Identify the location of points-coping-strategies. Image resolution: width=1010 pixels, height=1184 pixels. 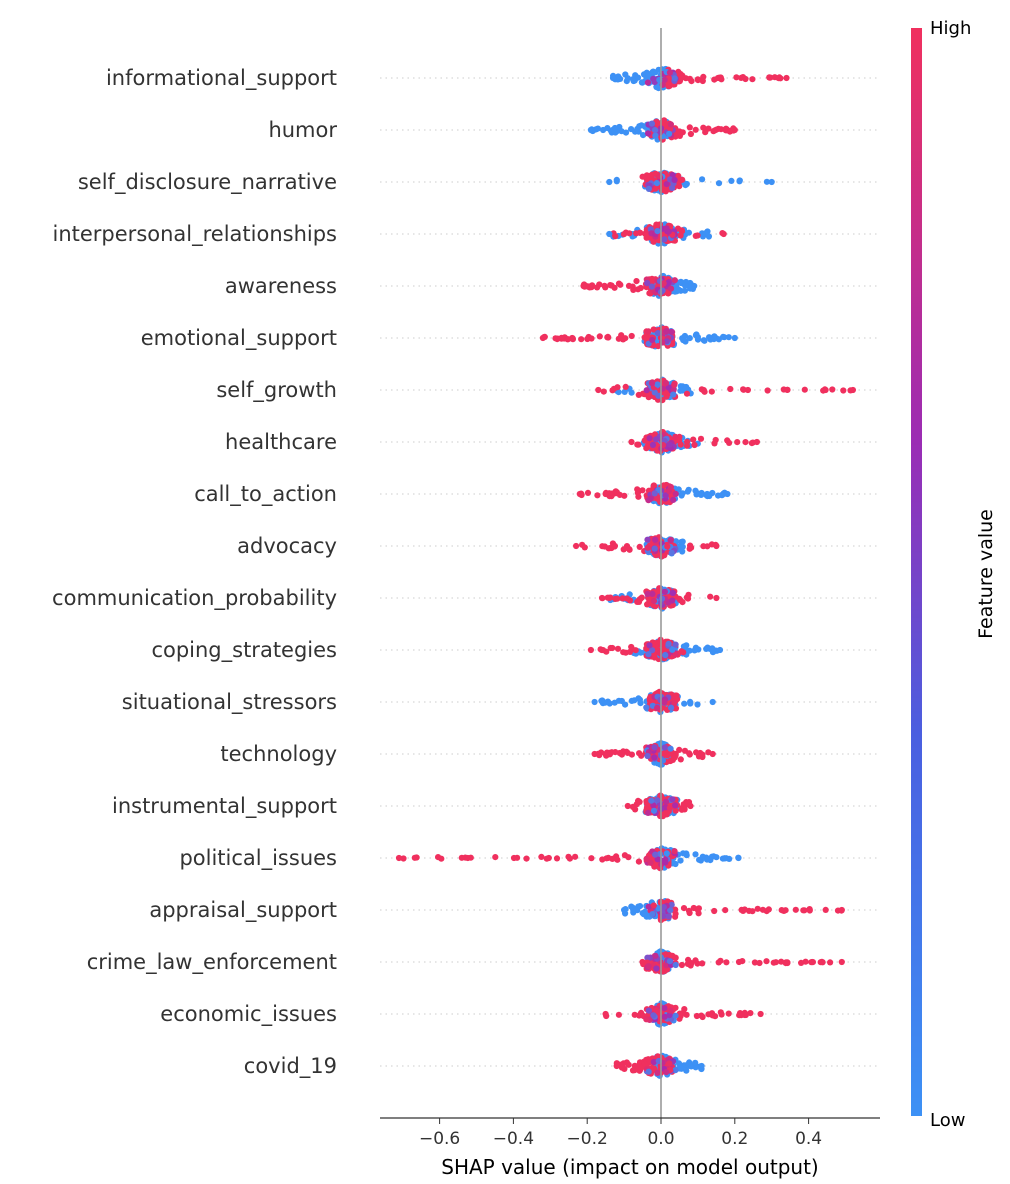
(655, 649).